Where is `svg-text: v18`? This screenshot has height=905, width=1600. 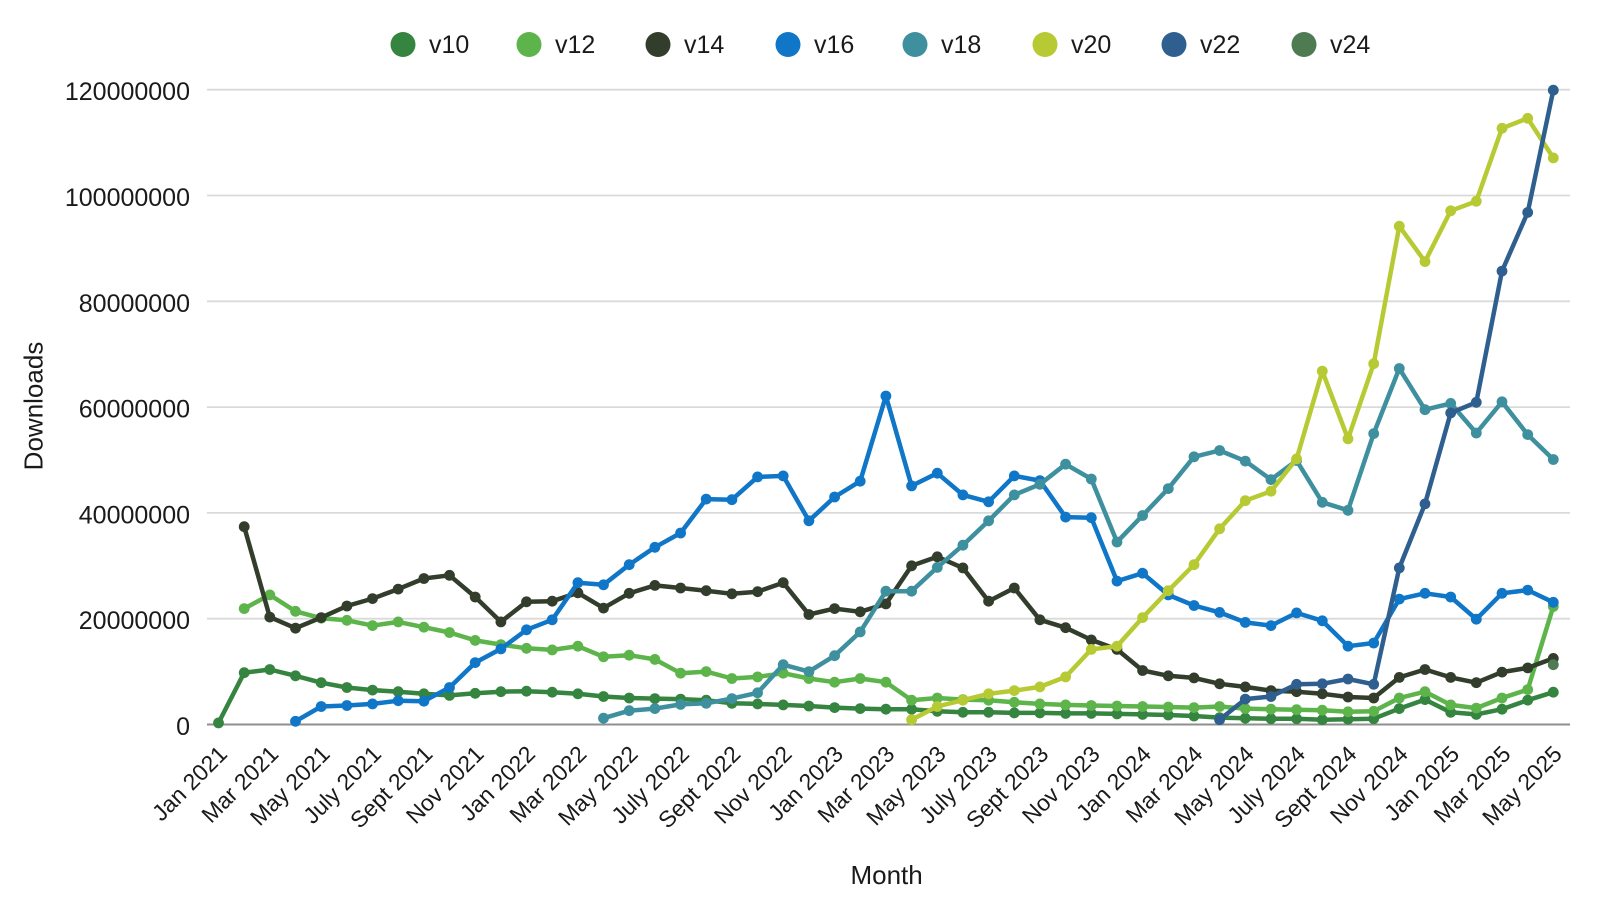 svg-text: v18 is located at coordinates (961, 45).